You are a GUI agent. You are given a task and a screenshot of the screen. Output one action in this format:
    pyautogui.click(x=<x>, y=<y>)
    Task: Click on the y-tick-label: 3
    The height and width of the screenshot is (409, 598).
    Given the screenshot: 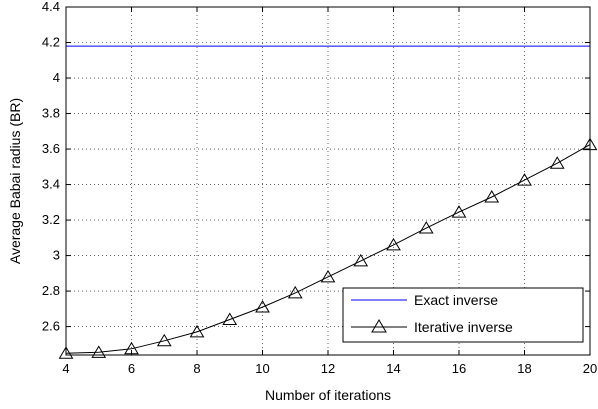 What is the action you would take?
    pyautogui.click(x=56, y=255)
    